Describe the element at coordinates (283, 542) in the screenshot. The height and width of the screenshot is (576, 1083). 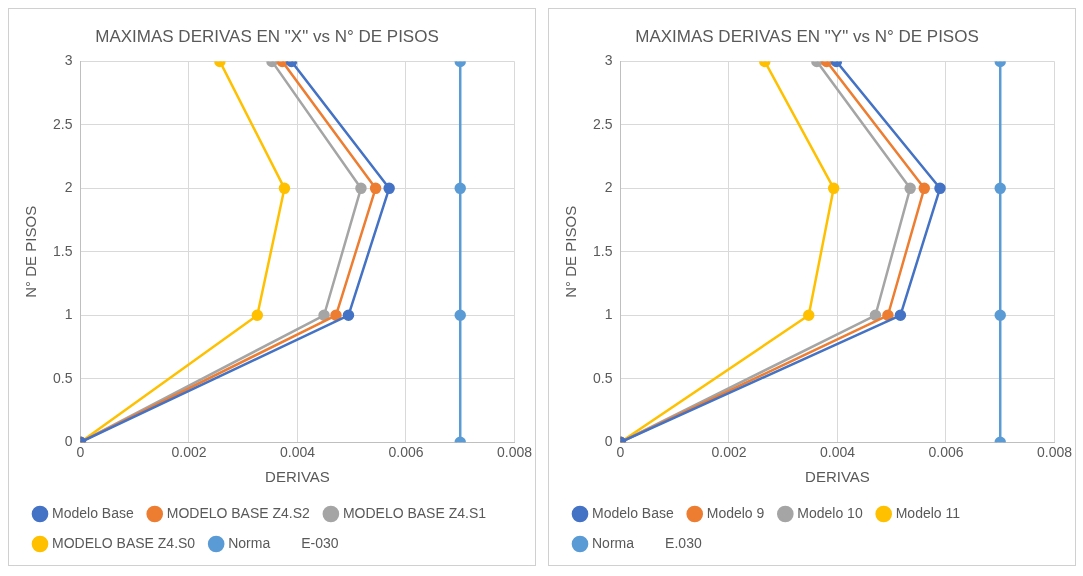
I see `legend-label: Norma E-030` at that location.